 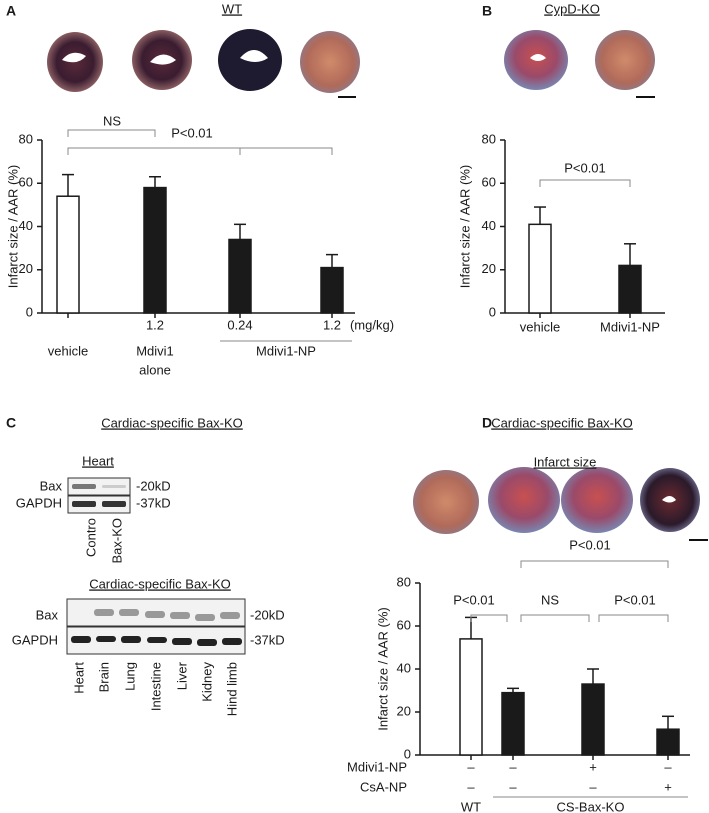 I want to click on group-label: CS-Bax-KO, so click(x=591, y=806).